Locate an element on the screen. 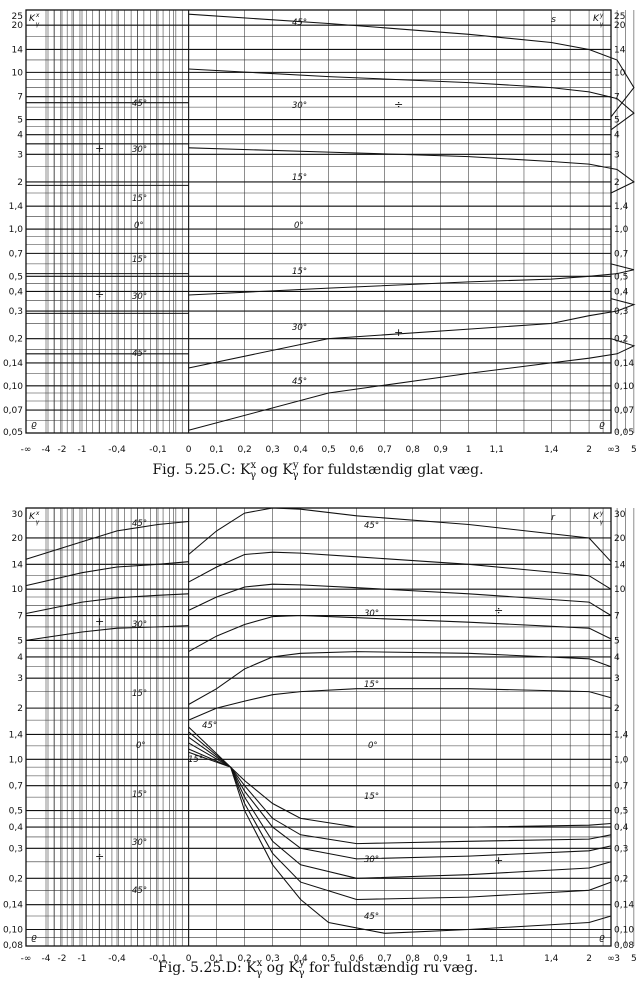 This screenshot has width=637, height=984. caption-part: K is located at coordinates (245, 470).